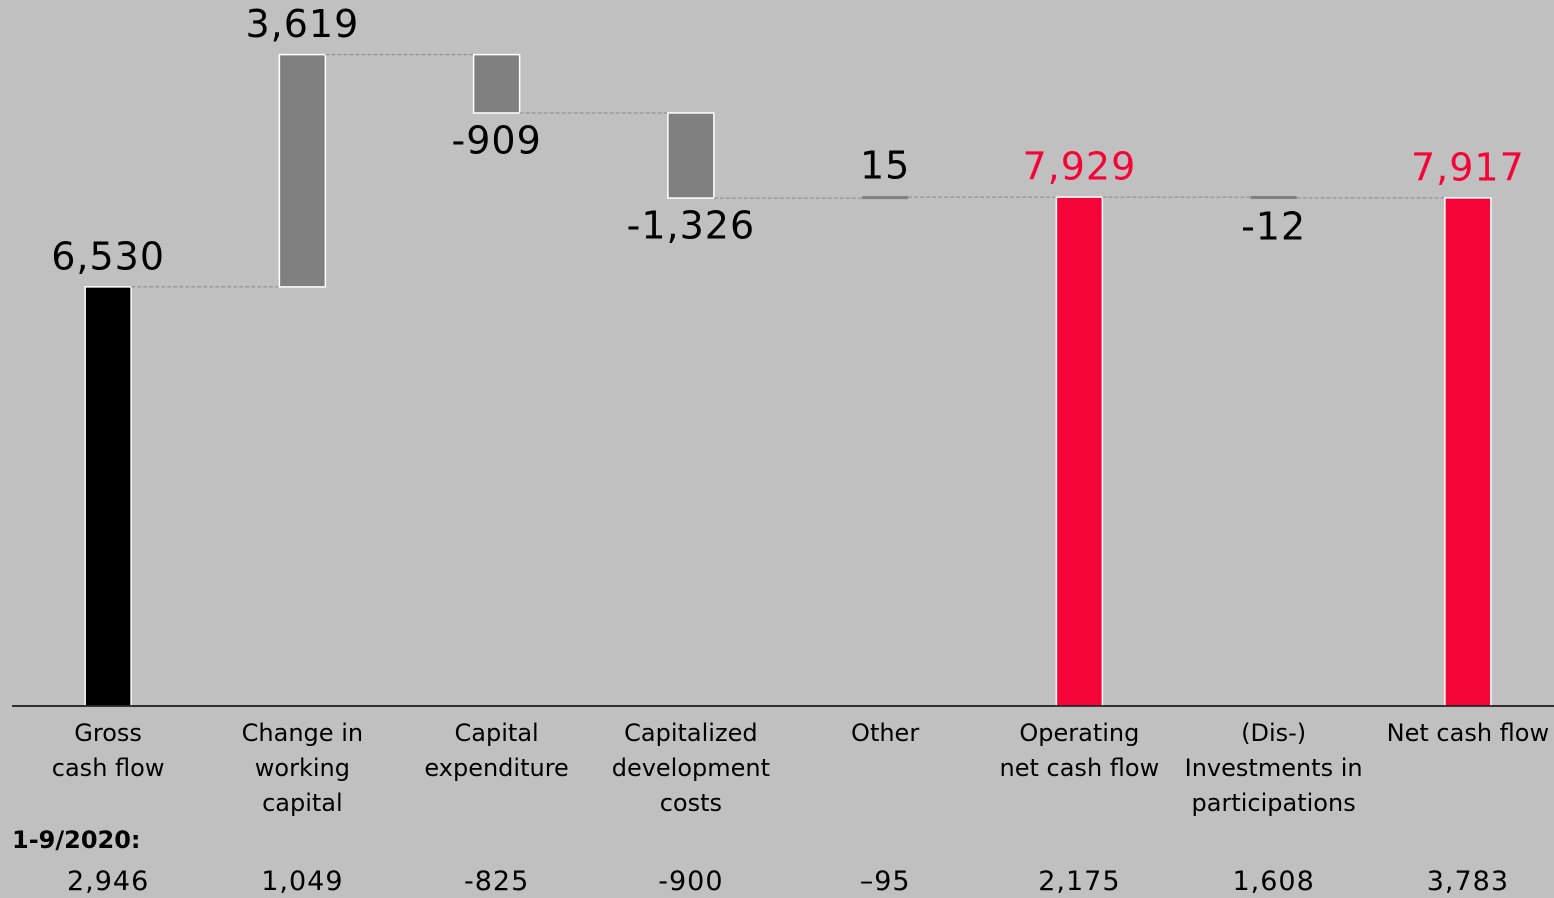  I want to click on comparison-value: 2,175, so click(1079, 881).